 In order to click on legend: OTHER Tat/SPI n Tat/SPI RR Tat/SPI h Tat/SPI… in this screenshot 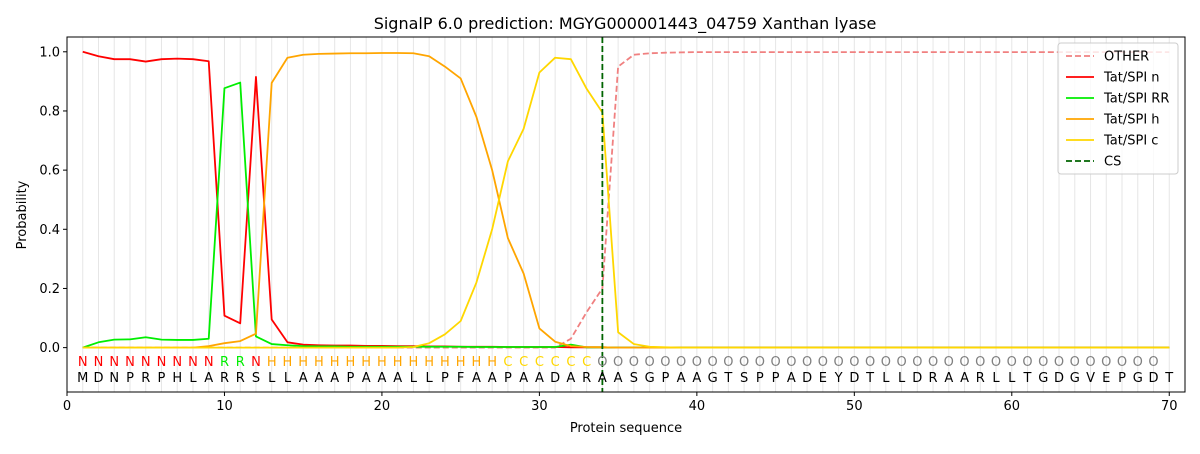, I will do `click(1118, 108)`.